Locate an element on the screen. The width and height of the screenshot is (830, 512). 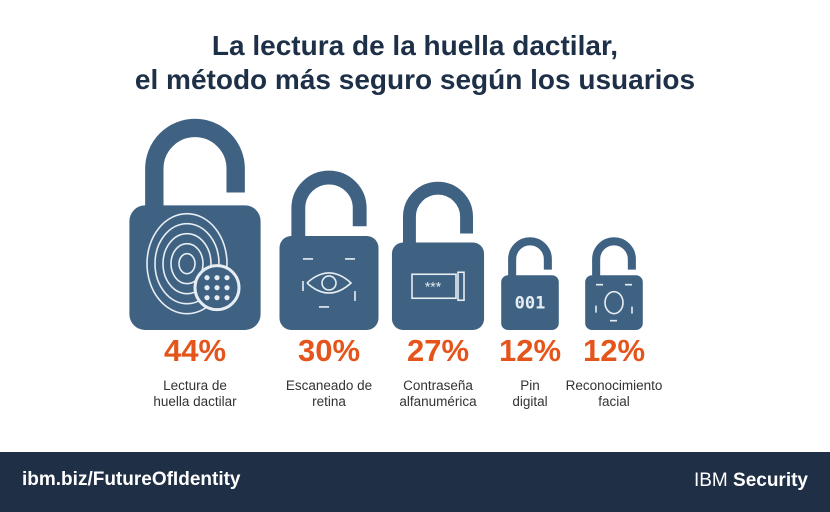
face-frame is located at coordinates (614, 302).